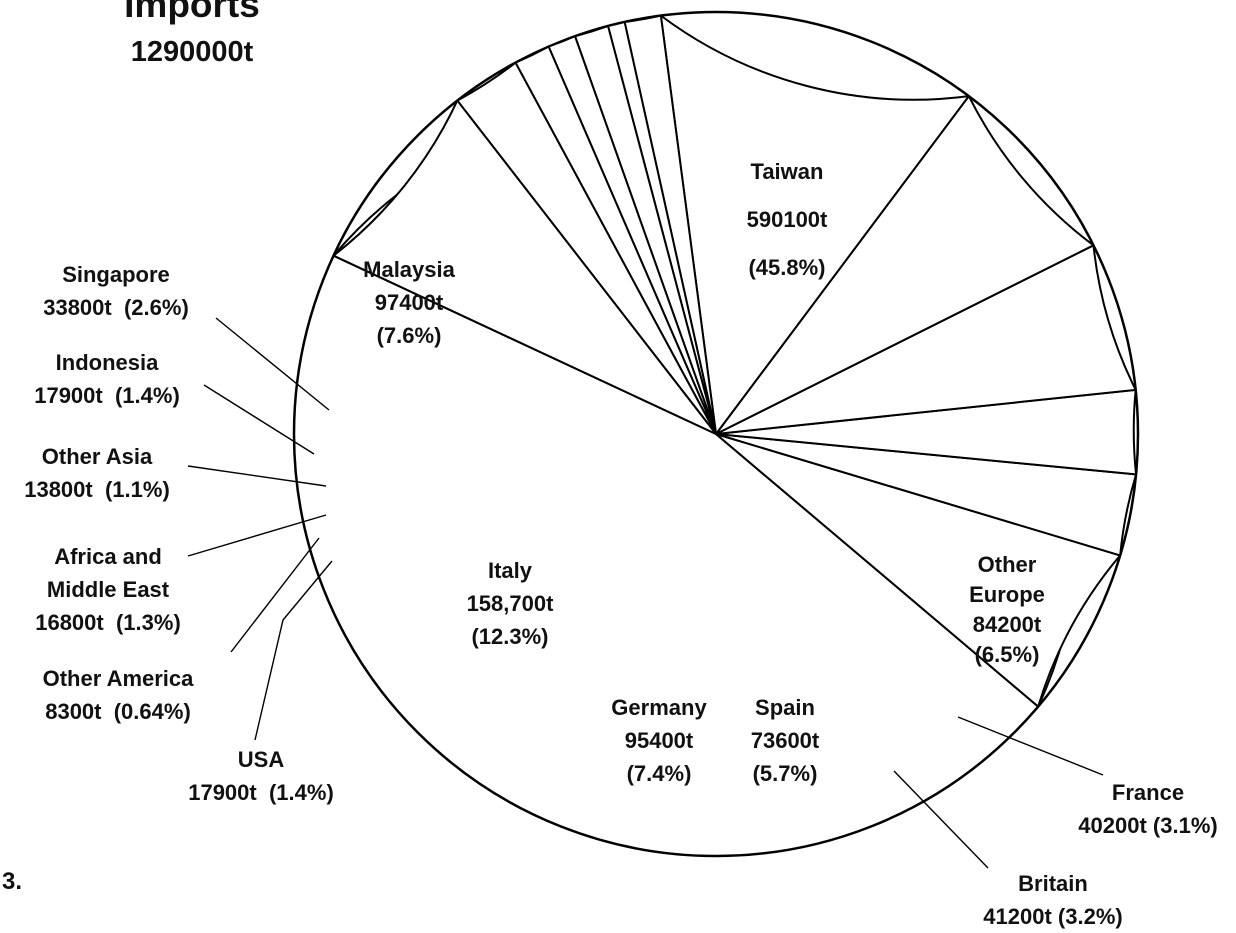 The height and width of the screenshot is (933, 1236). I want to click on slice-percent: (45.8%), so click(787, 267).